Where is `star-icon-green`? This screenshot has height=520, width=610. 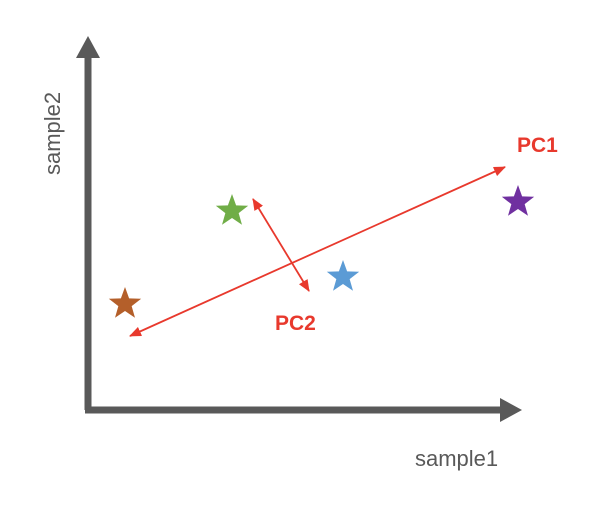 star-icon-green is located at coordinates (232, 209).